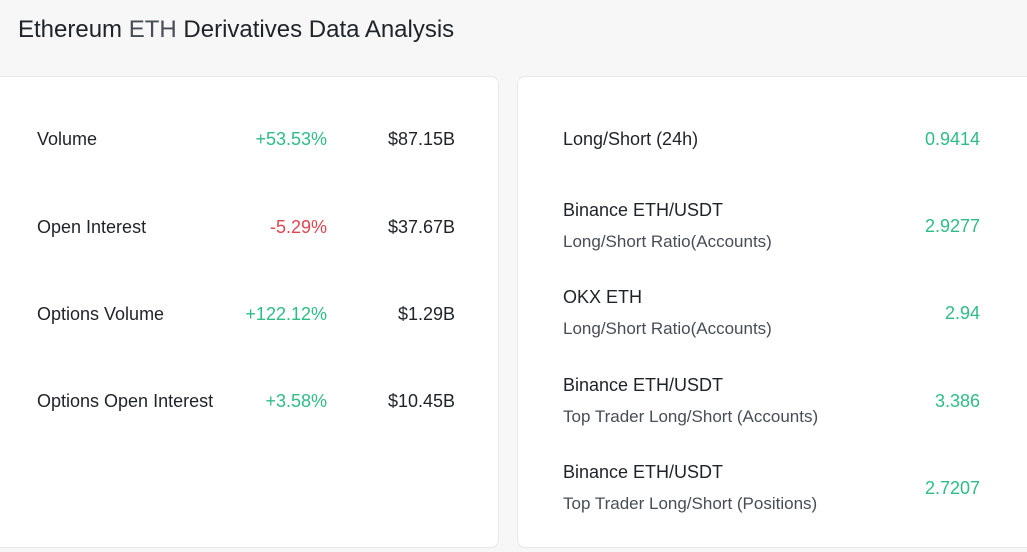  What do you see at coordinates (426, 314) in the screenshot?
I see `metric-value: $1.29B` at bounding box center [426, 314].